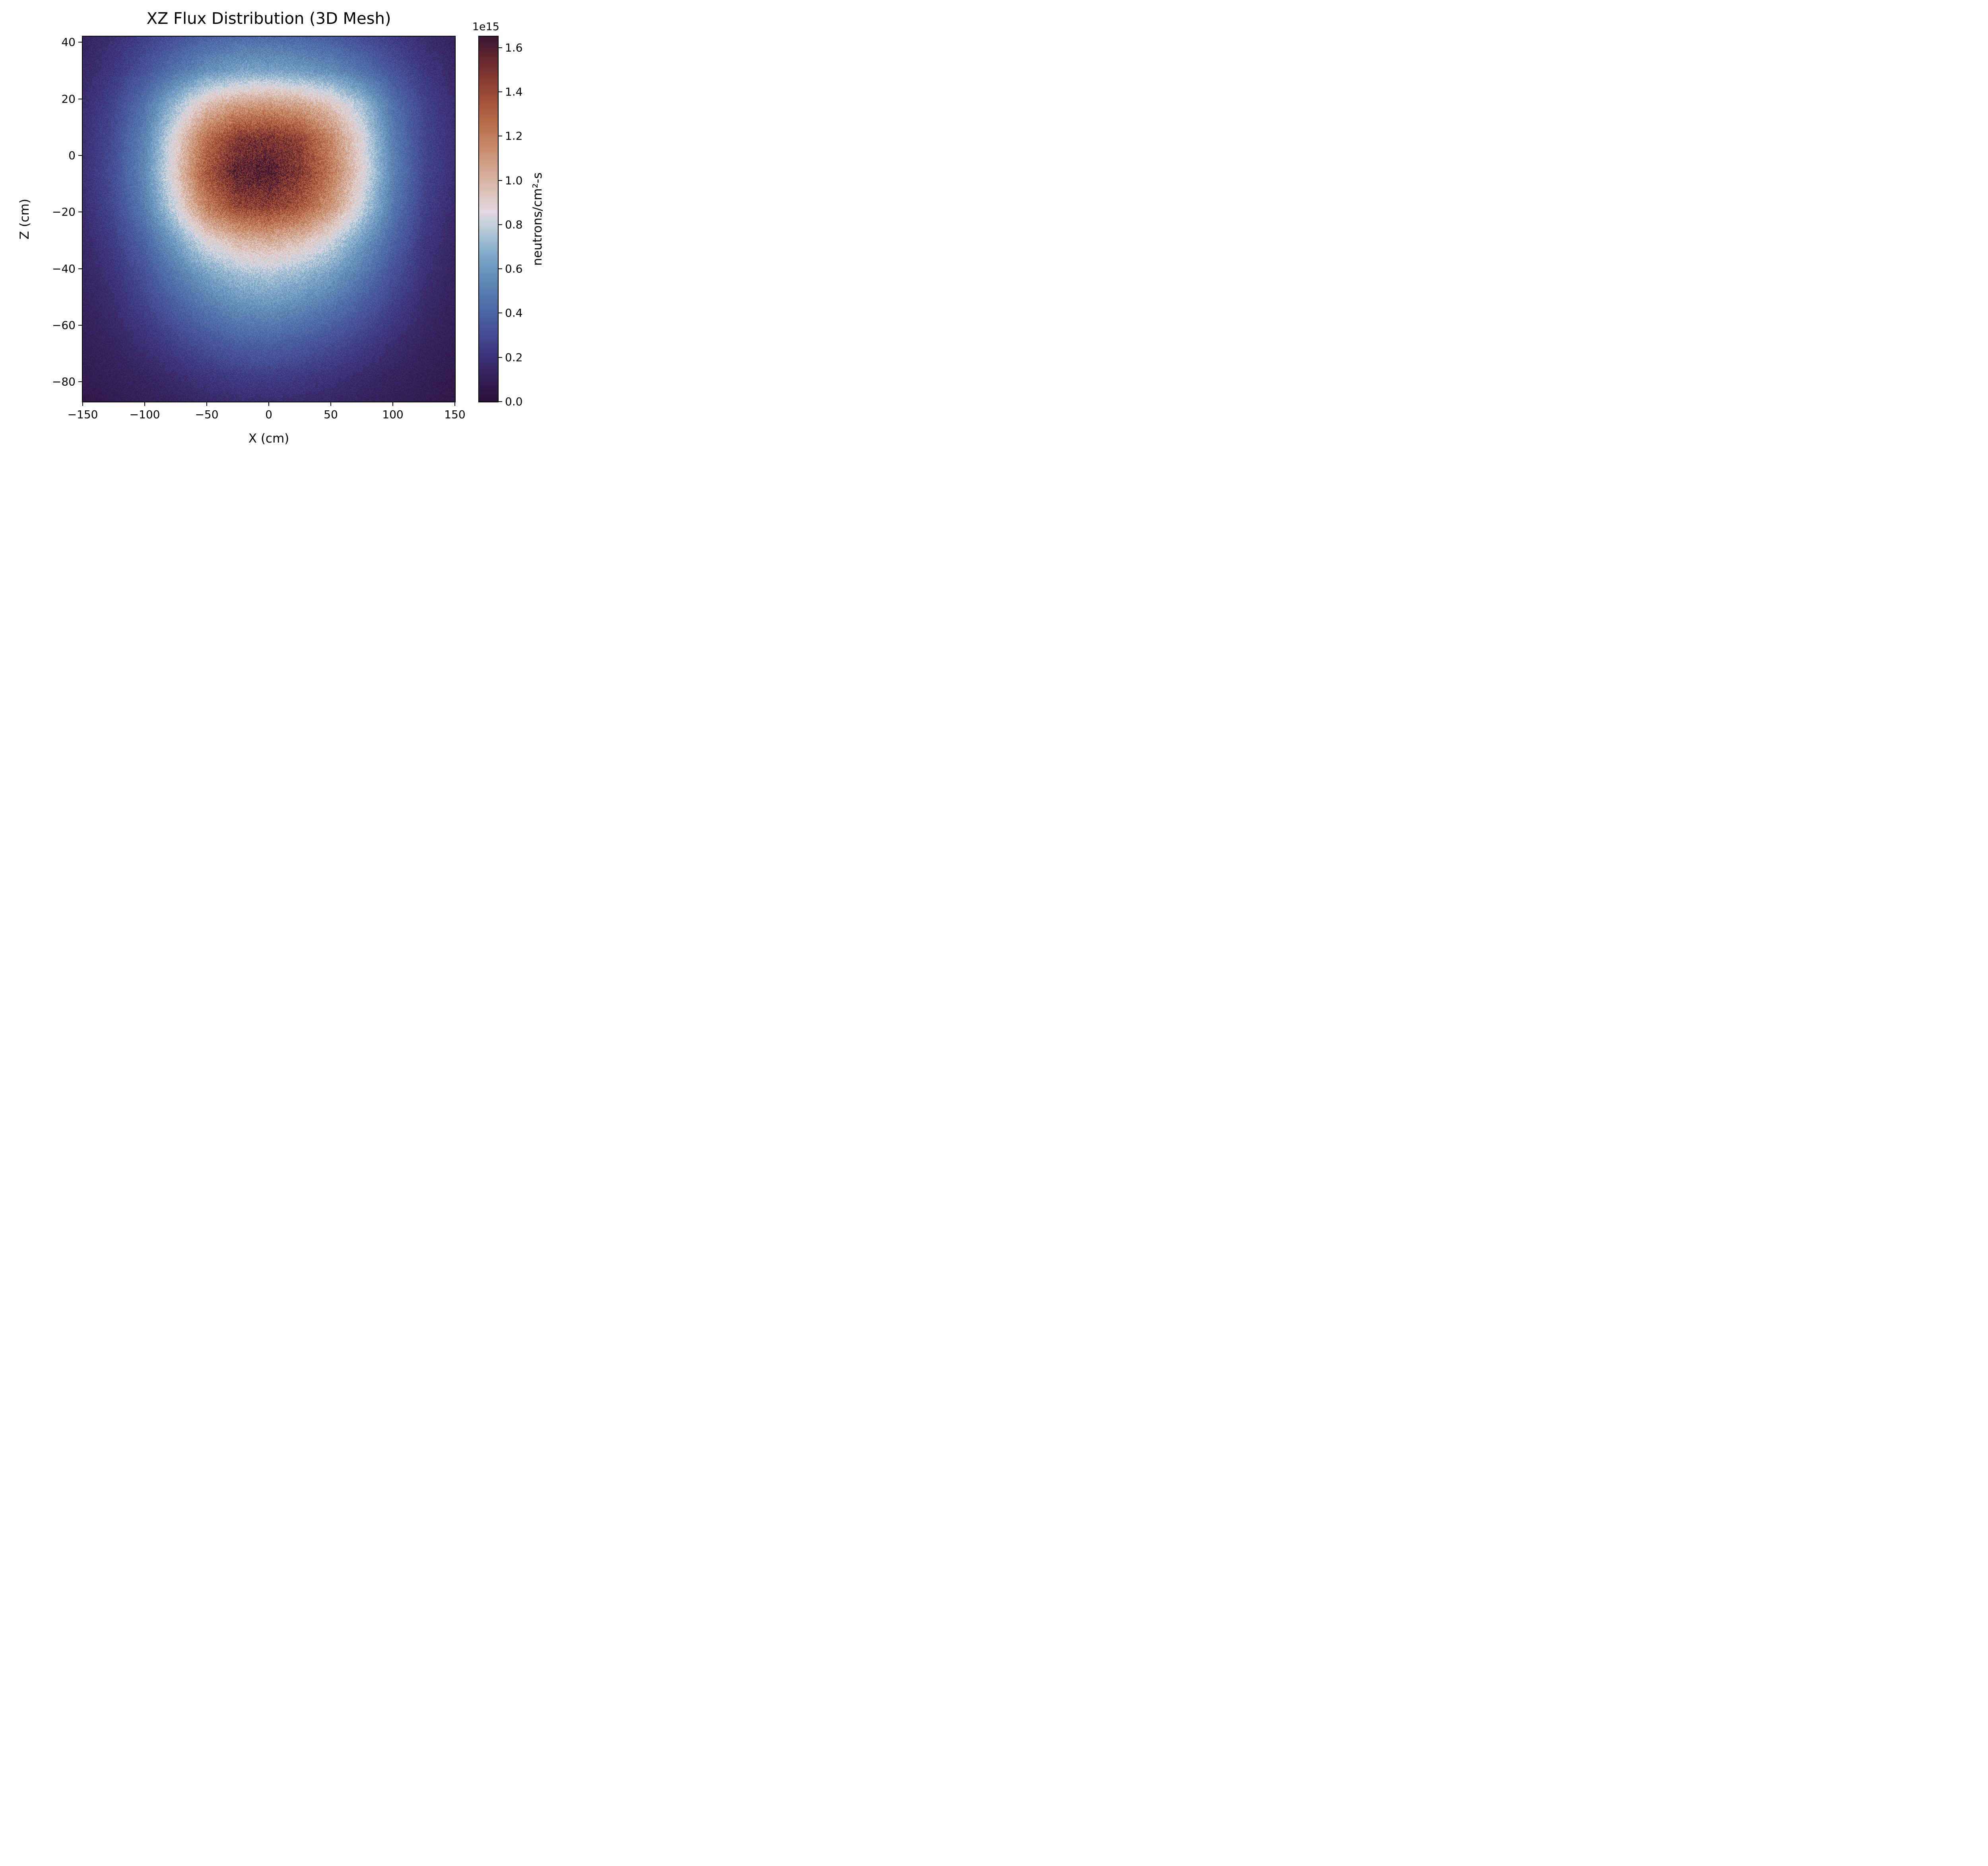 Image resolution: width=1988 pixels, height=1866 pixels. I want to click on colorbar-tick-label: 0.6, so click(514, 269).